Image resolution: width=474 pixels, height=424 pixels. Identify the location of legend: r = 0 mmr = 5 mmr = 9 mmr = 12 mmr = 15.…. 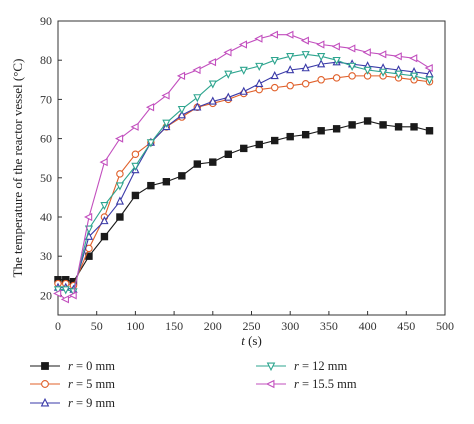
(193, 384).